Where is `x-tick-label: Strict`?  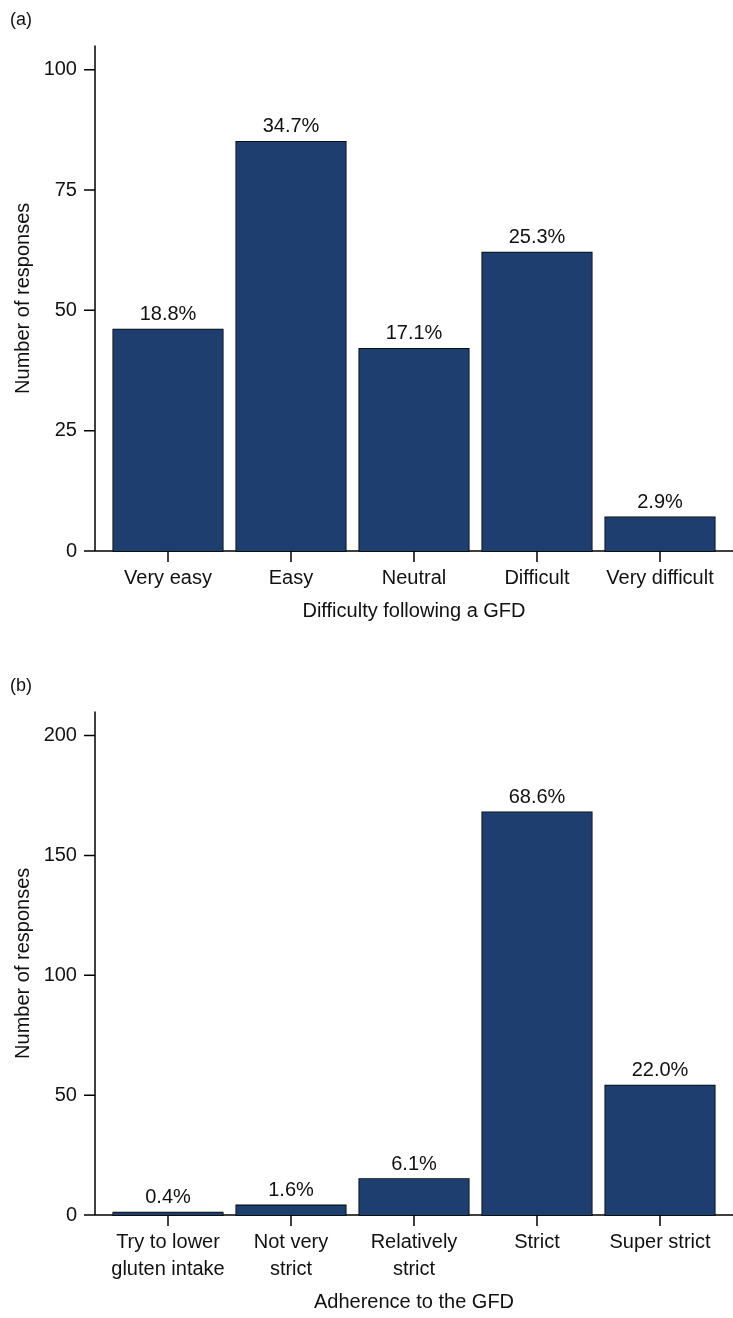 x-tick-label: Strict is located at coordinates (537, 1241).